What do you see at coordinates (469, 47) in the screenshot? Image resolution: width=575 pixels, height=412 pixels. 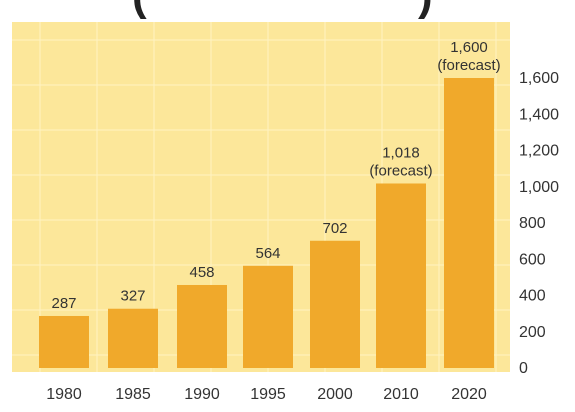 I see `data-label-value: 1,600` at bounding box center [469, 47].